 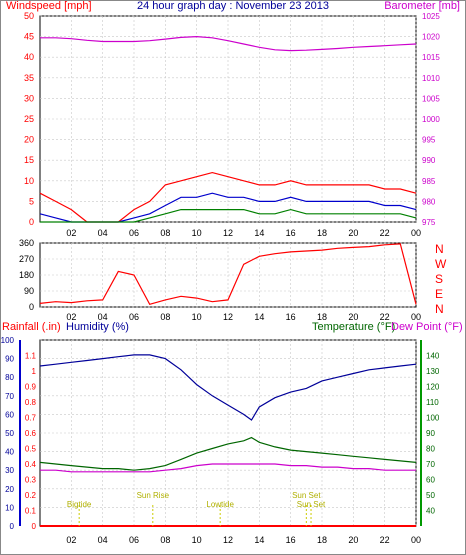 What do you see at coordinates (433, 387) in the screenshot?
I see `temperature-tick-label: 120` at bounding box center [433, 387].